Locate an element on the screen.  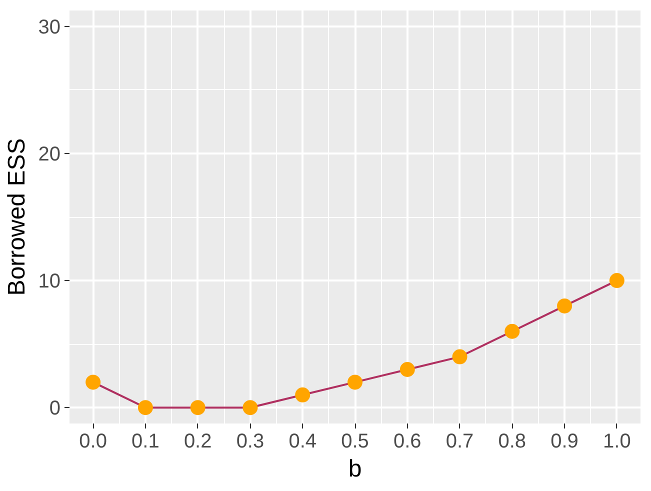
x-tick-label: 0.1 is located at coordinates (146, 441).